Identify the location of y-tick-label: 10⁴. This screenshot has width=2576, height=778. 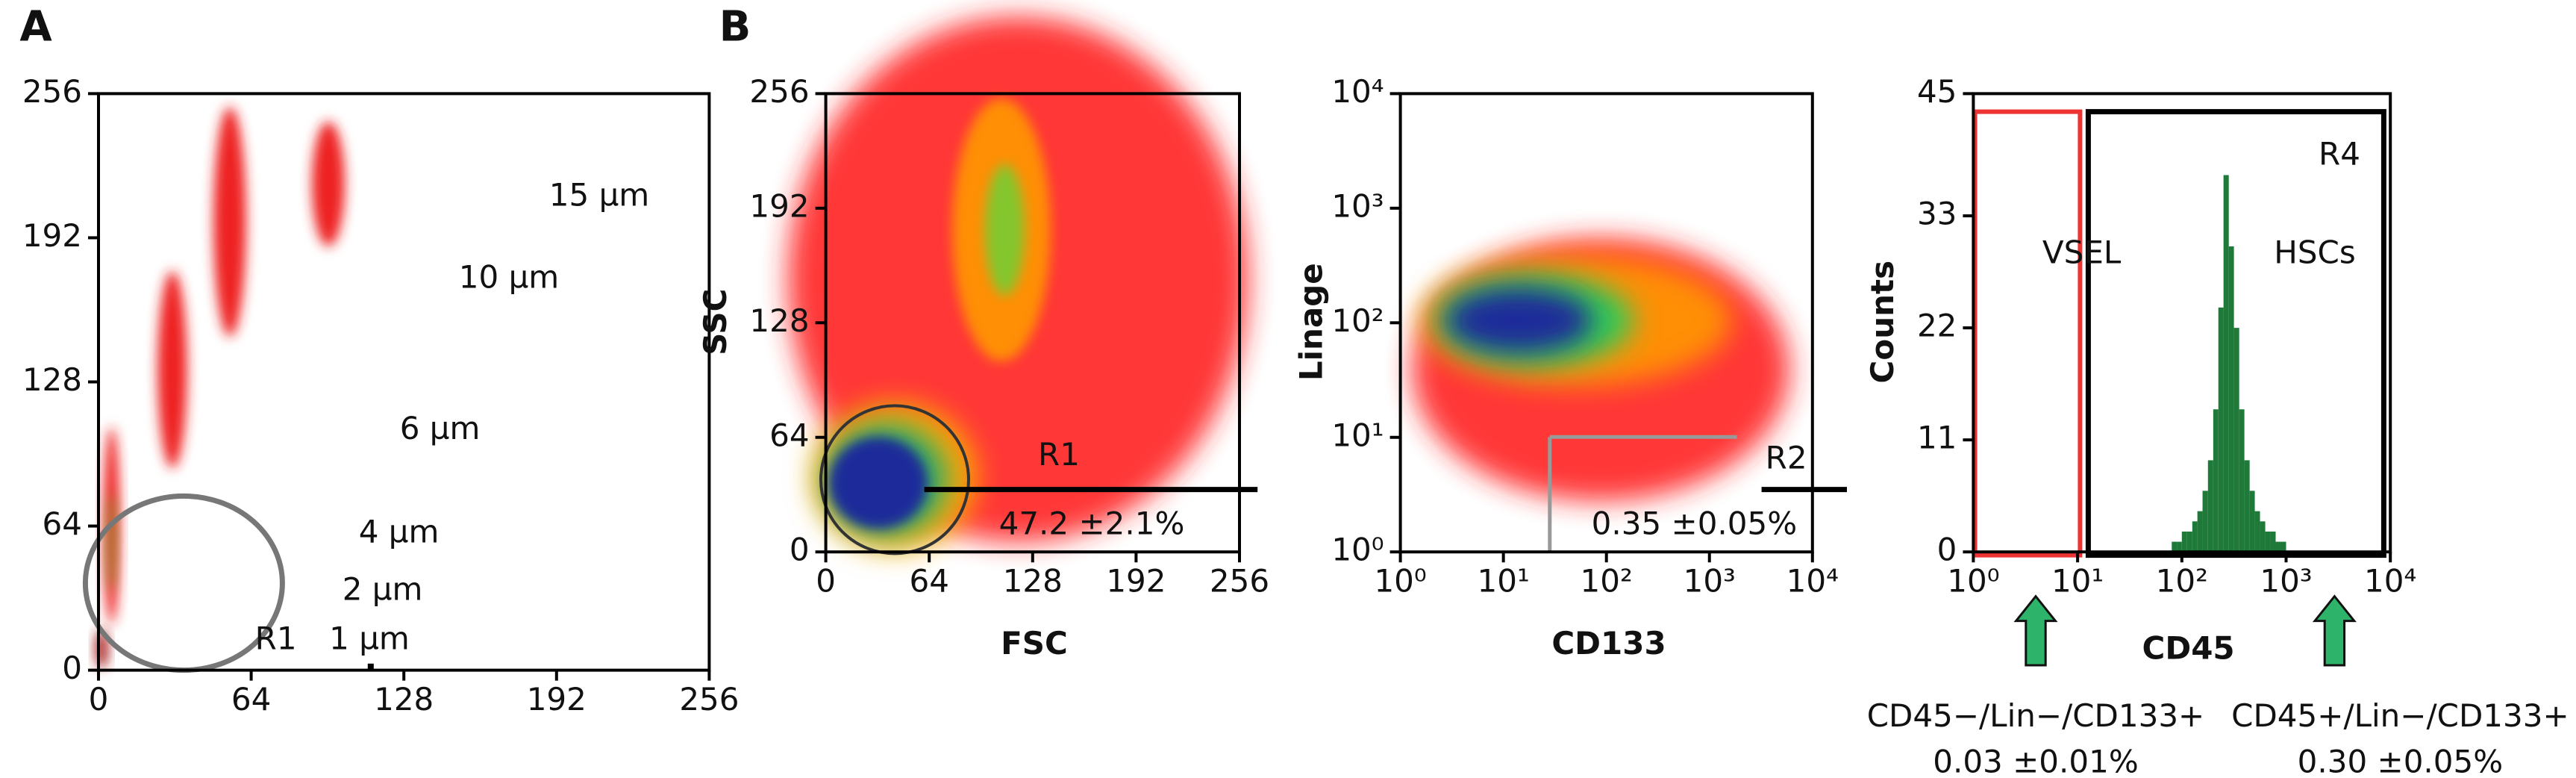
(1357, 91).